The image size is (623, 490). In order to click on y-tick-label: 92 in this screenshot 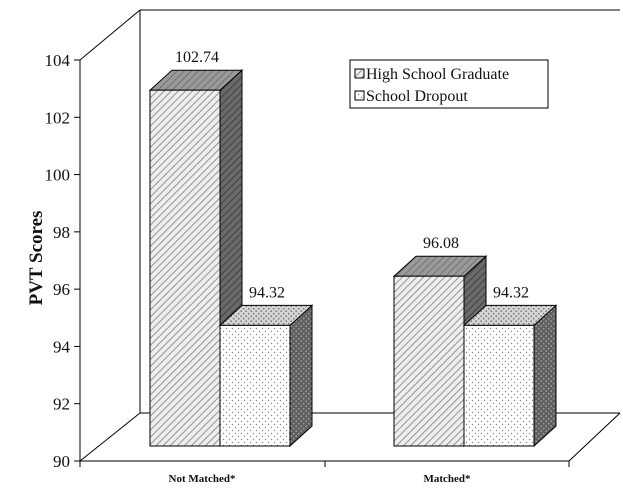, I will do `click(61, 404)`.